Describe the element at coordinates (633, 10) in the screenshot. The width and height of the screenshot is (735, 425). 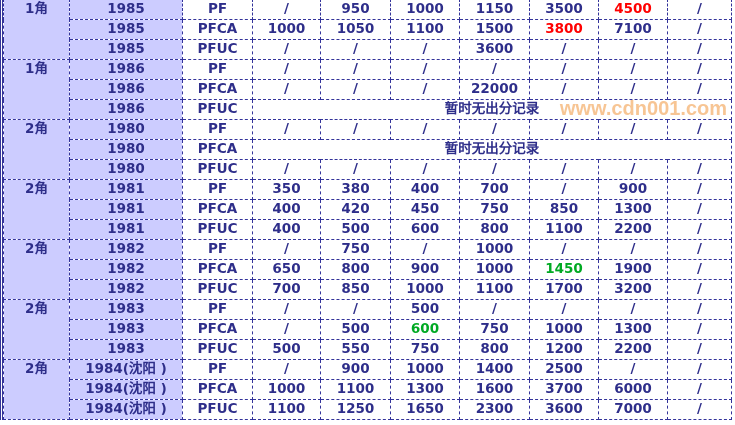
I see `price-cell: 4500` at that location.